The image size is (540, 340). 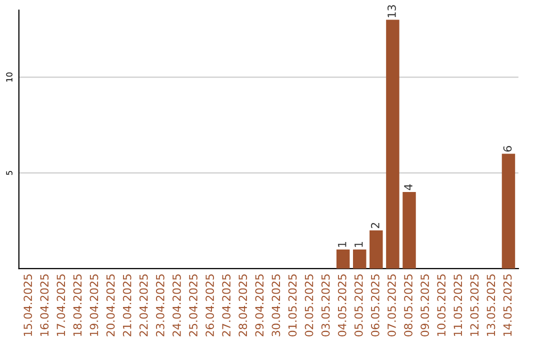 I want to click on x-tick-label: 20.04.2025, so click(x=110, y=305).